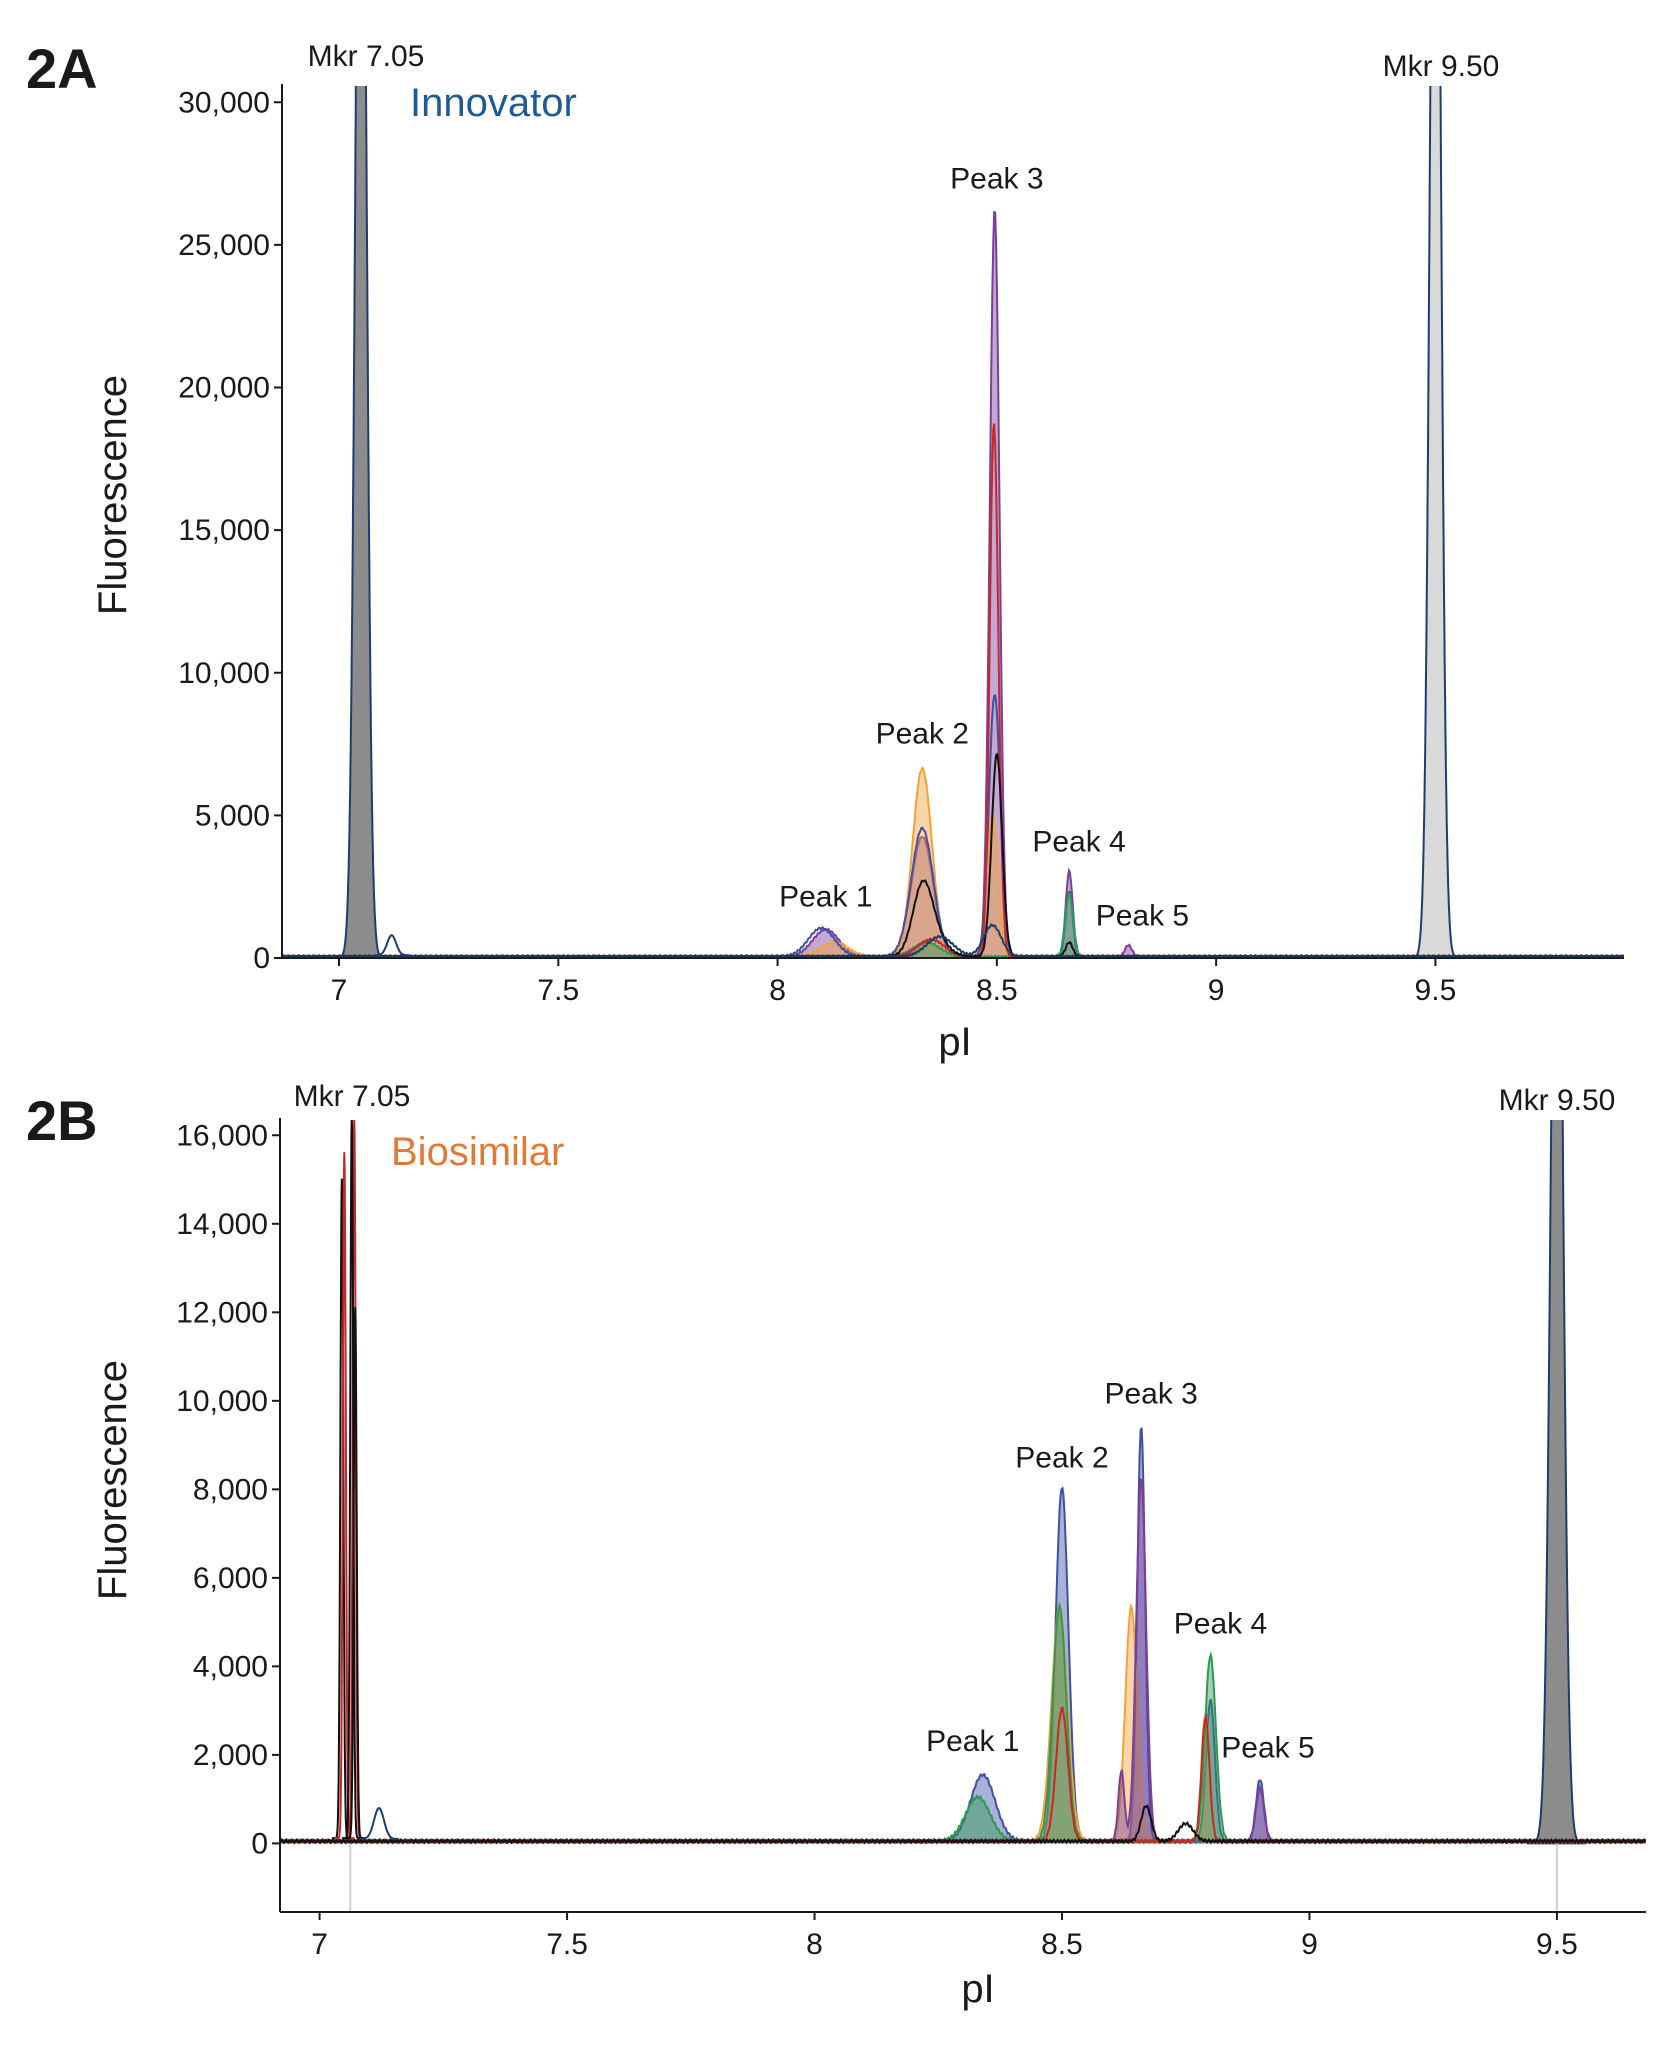 This screenshot has width=1674, height=2048. I want to click on x-axis-title-b: pI, so click(977, 1989).